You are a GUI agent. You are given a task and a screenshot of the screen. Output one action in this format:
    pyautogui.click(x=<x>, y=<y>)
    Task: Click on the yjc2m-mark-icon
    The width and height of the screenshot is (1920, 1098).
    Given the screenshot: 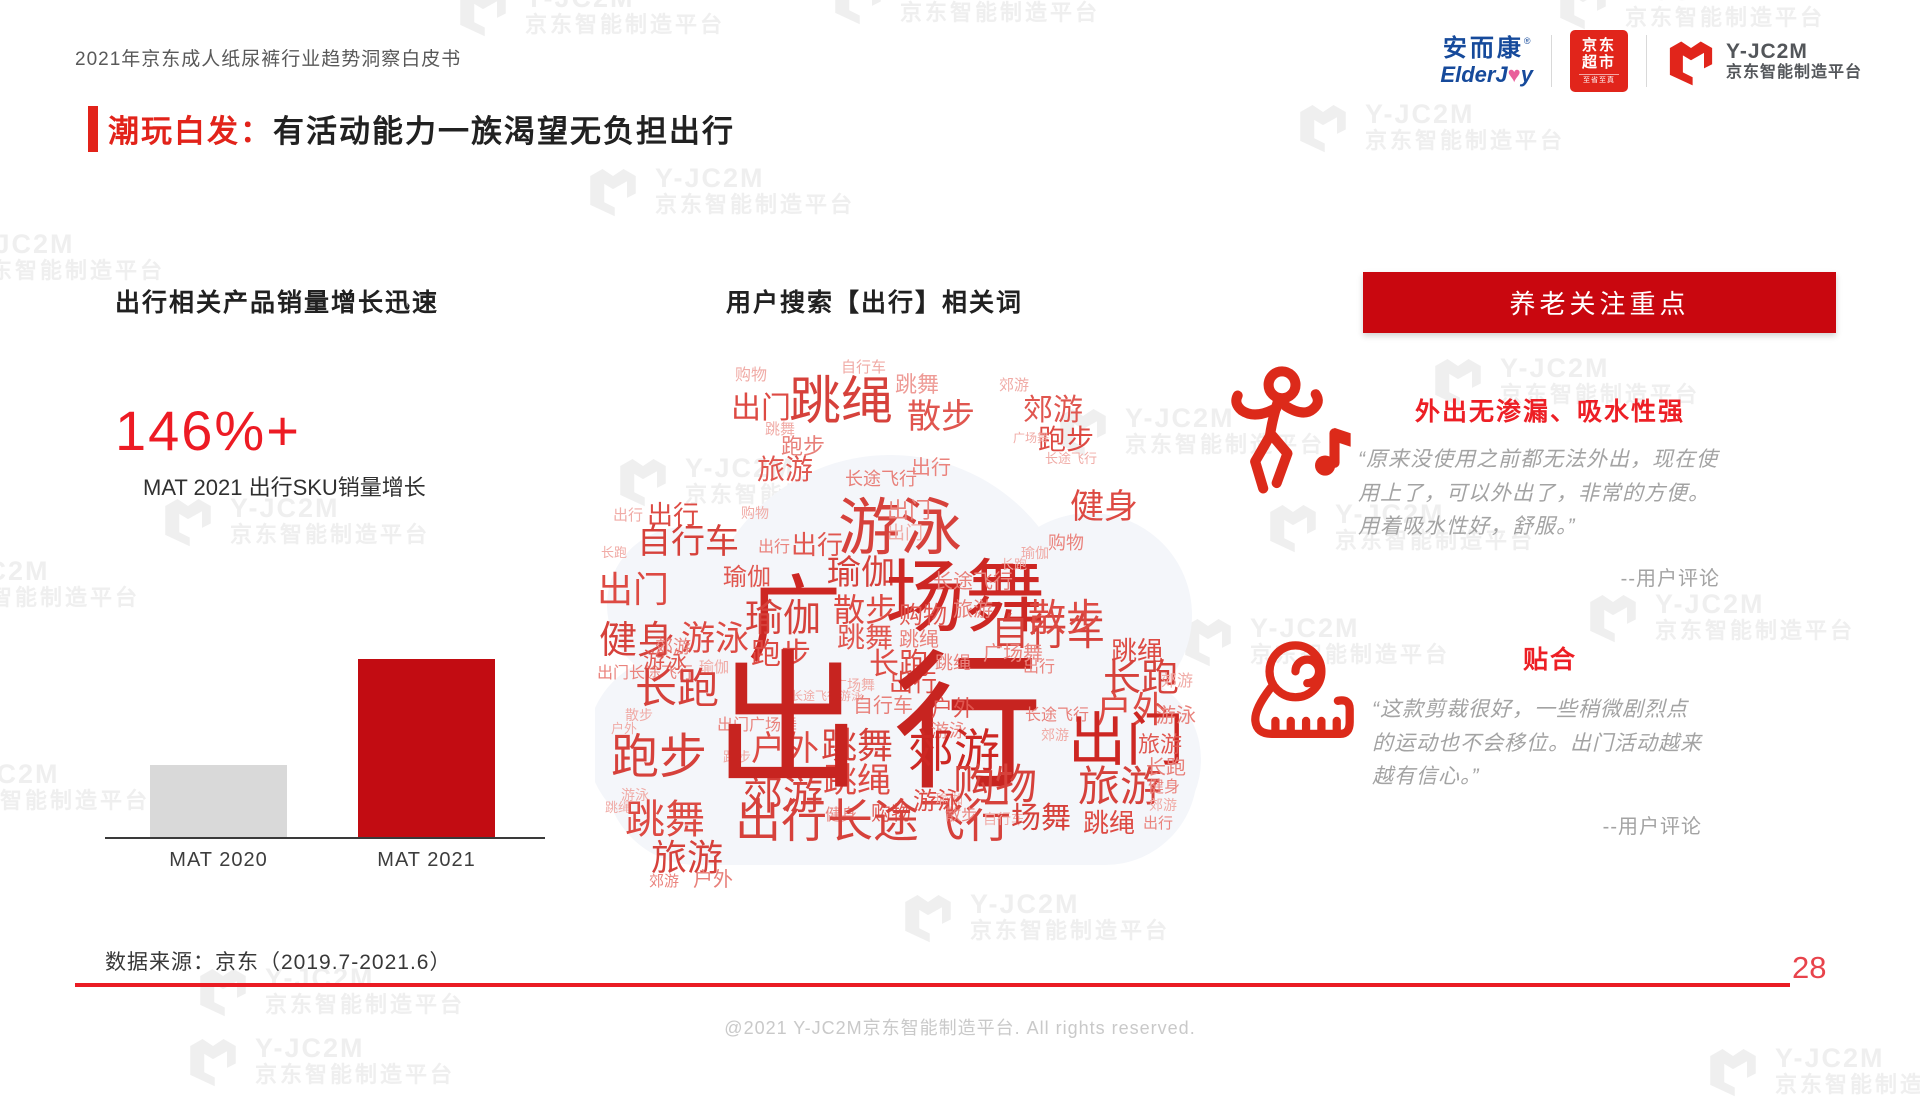 What is the action you would take?
    pyautogui.click(x=1691, y=63)
    